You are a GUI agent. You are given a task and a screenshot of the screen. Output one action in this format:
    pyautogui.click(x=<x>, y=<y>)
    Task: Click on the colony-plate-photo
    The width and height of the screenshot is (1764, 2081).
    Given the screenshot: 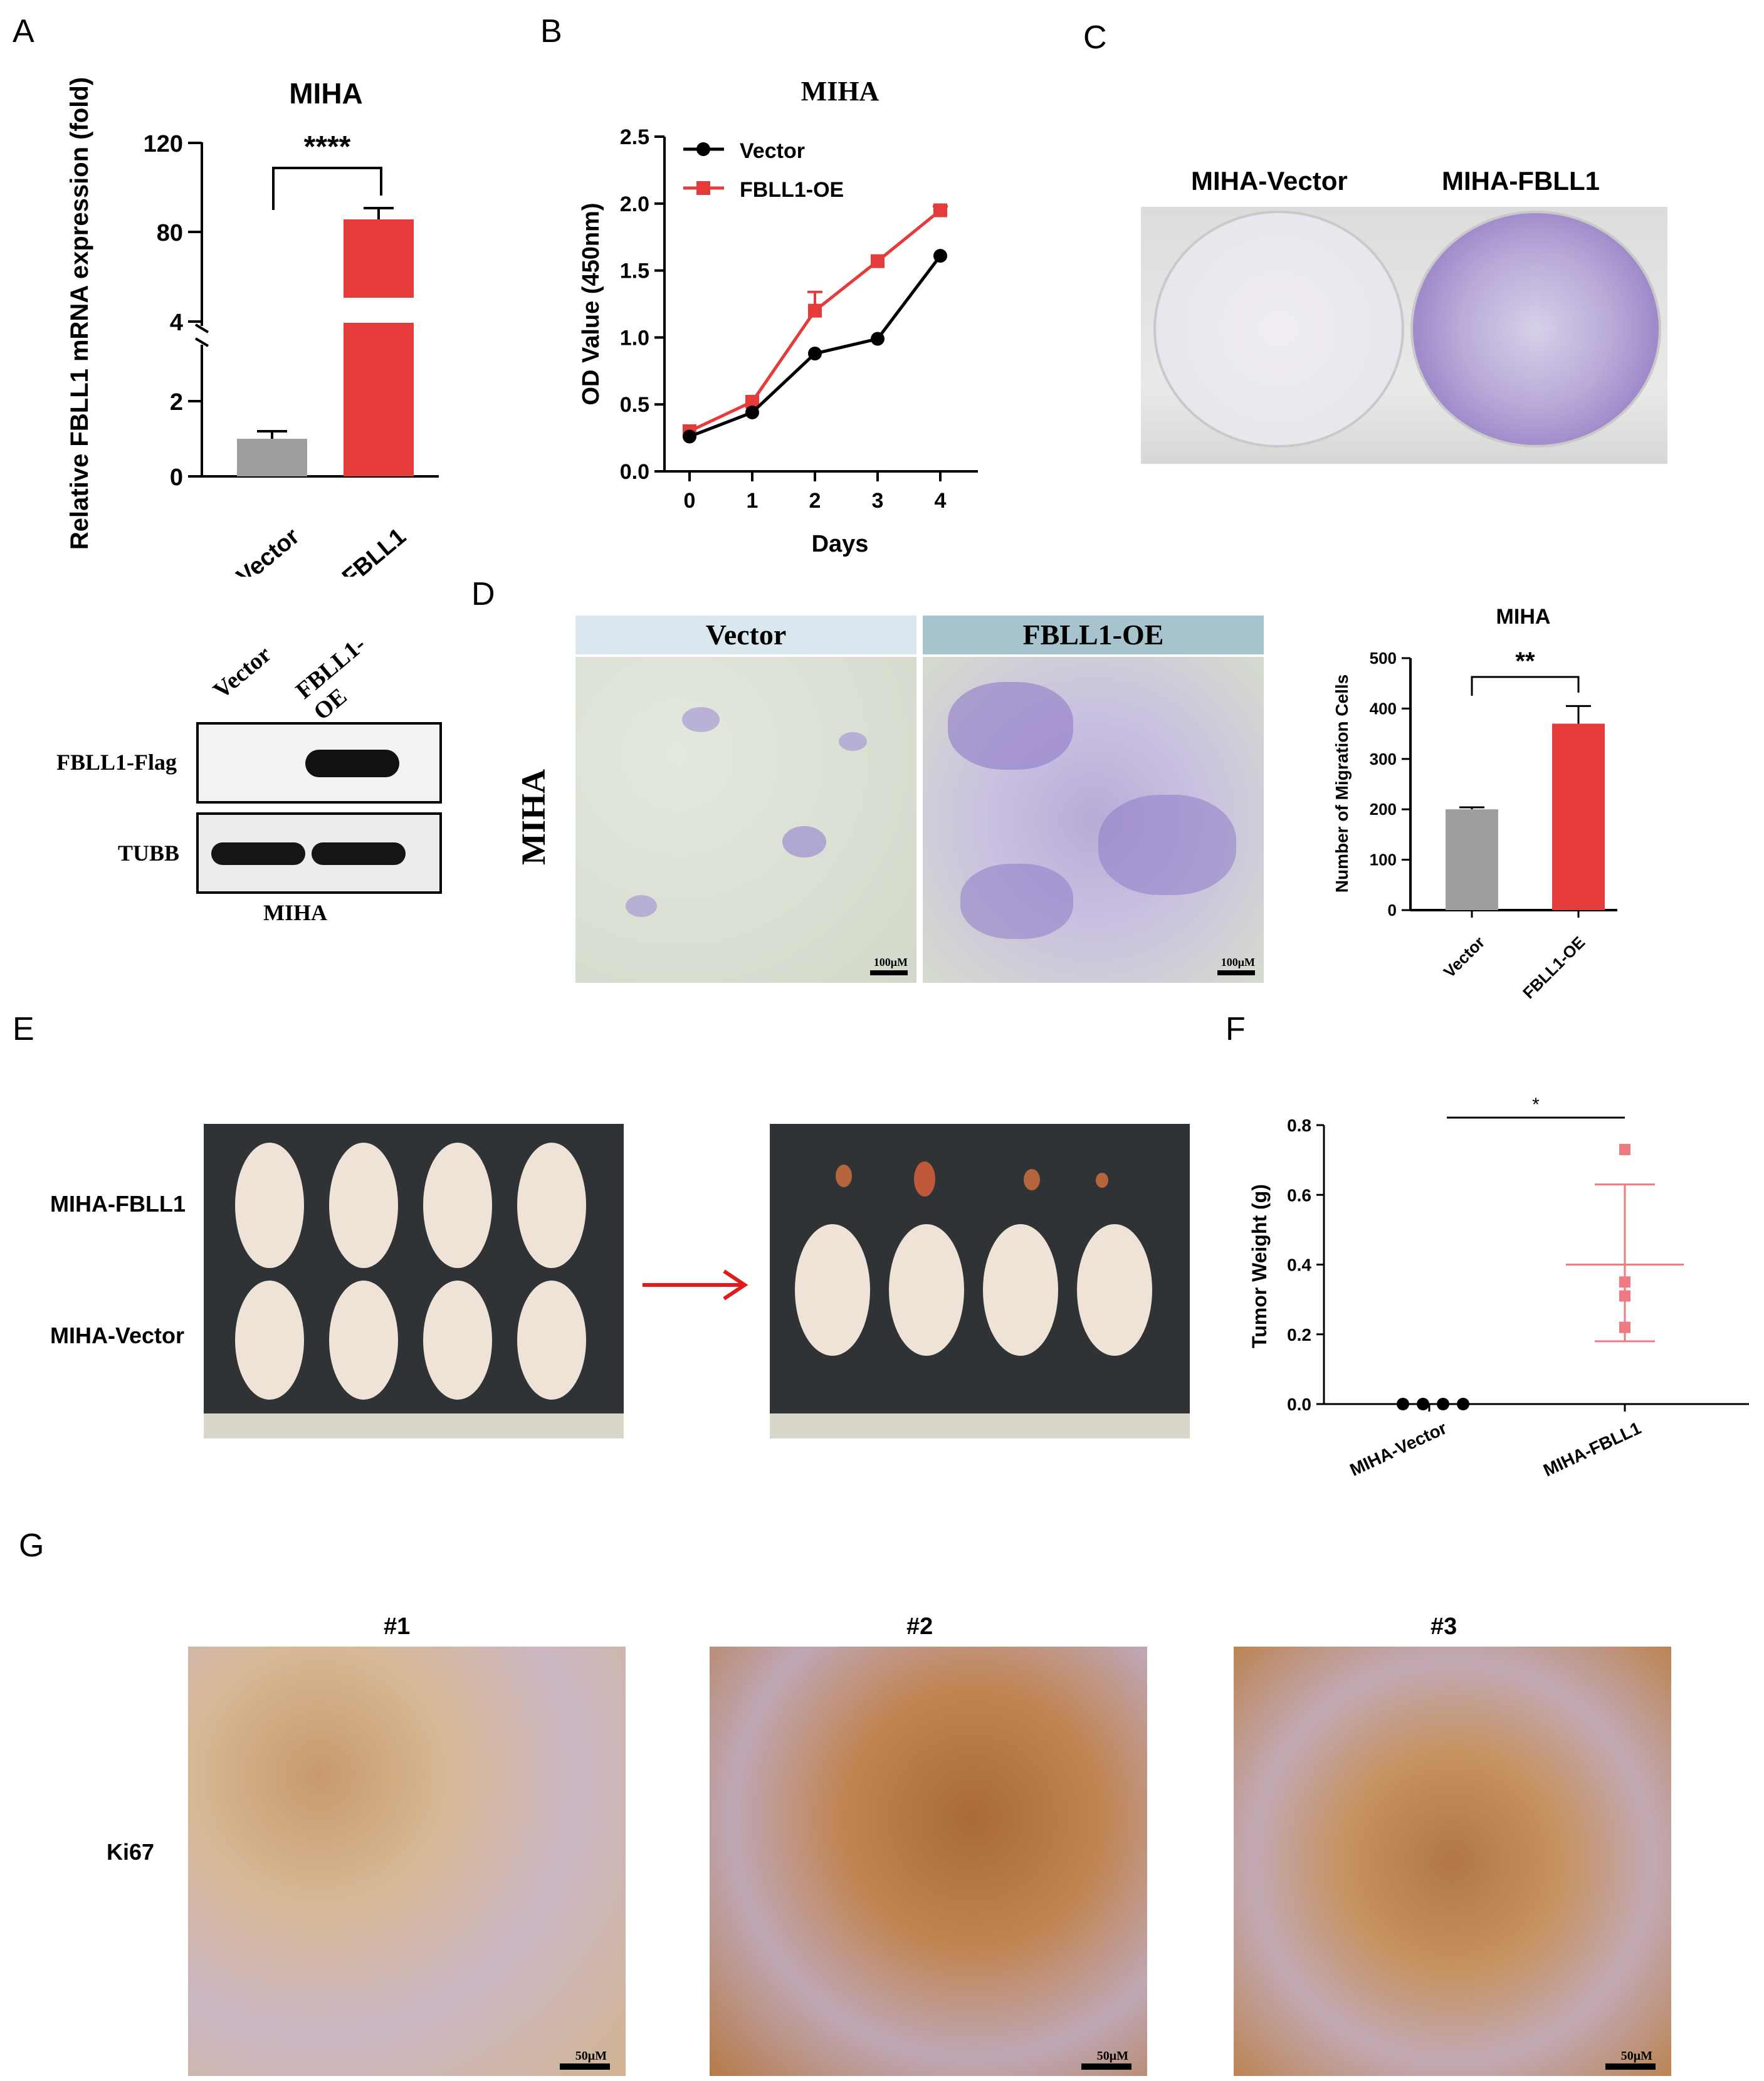 What is the action you would take?
    pyautogui.click(x=1404, y=335)
    